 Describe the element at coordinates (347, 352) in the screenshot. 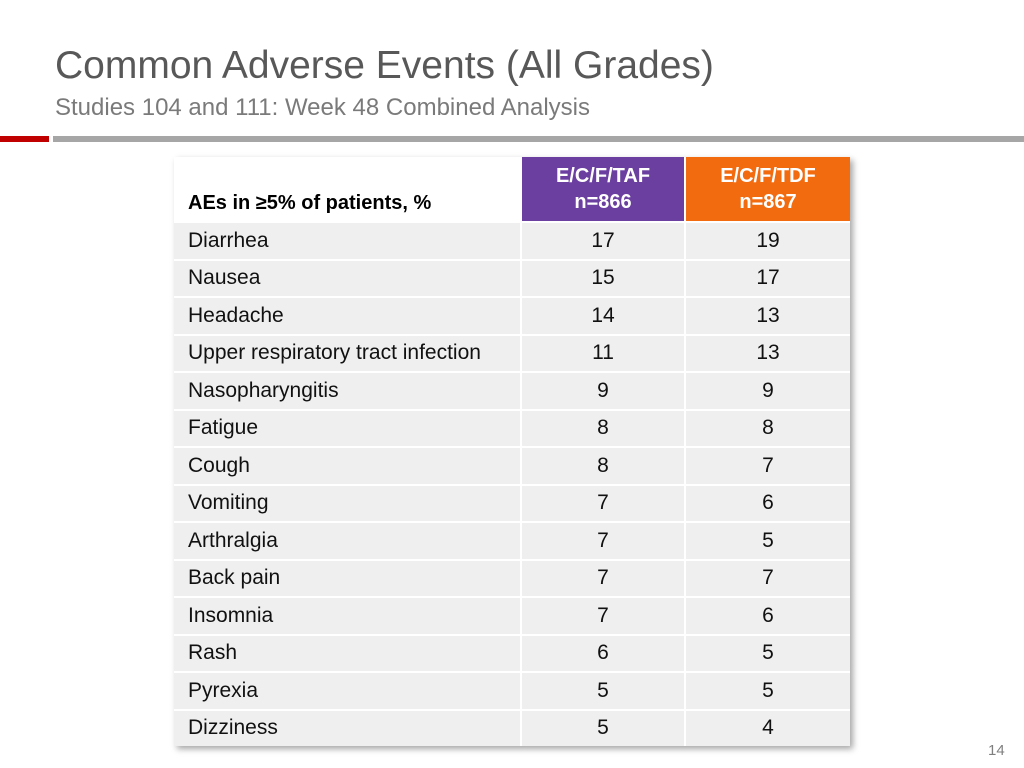

I see `ae-name: Upper respiratory tract infection` at that location.